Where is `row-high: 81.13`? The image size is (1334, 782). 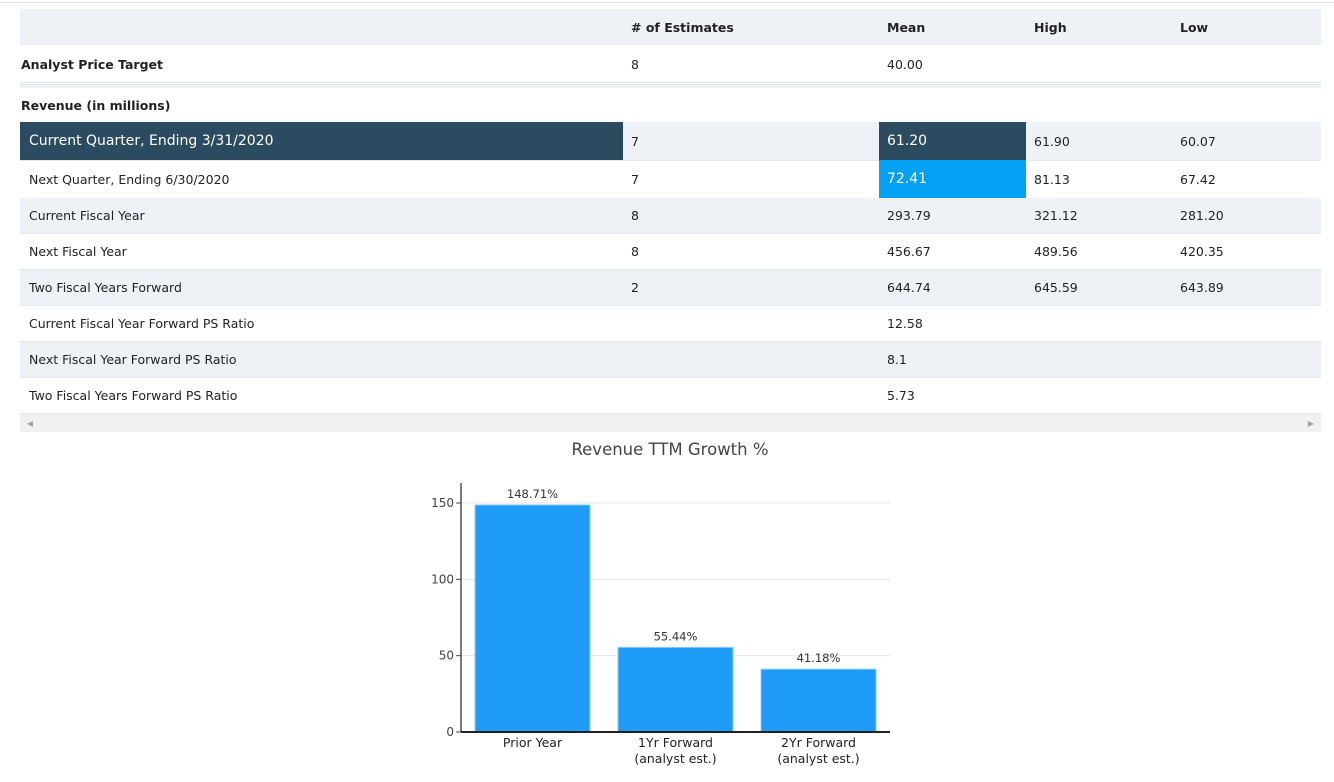 row-high: 81.13 is located at coordinates (1052, 179).